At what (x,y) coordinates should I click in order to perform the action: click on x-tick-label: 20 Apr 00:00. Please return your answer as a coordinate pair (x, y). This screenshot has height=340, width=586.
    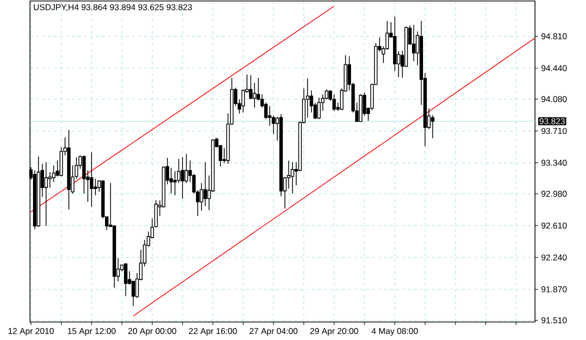
    Looking at the image, I should click on (152, 332).